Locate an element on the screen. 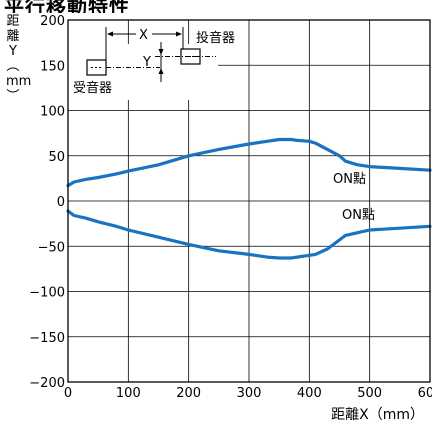 The height and width of the screenshot is (427, 432). x-tick-label: 300 is located at coordinates (249, 393).